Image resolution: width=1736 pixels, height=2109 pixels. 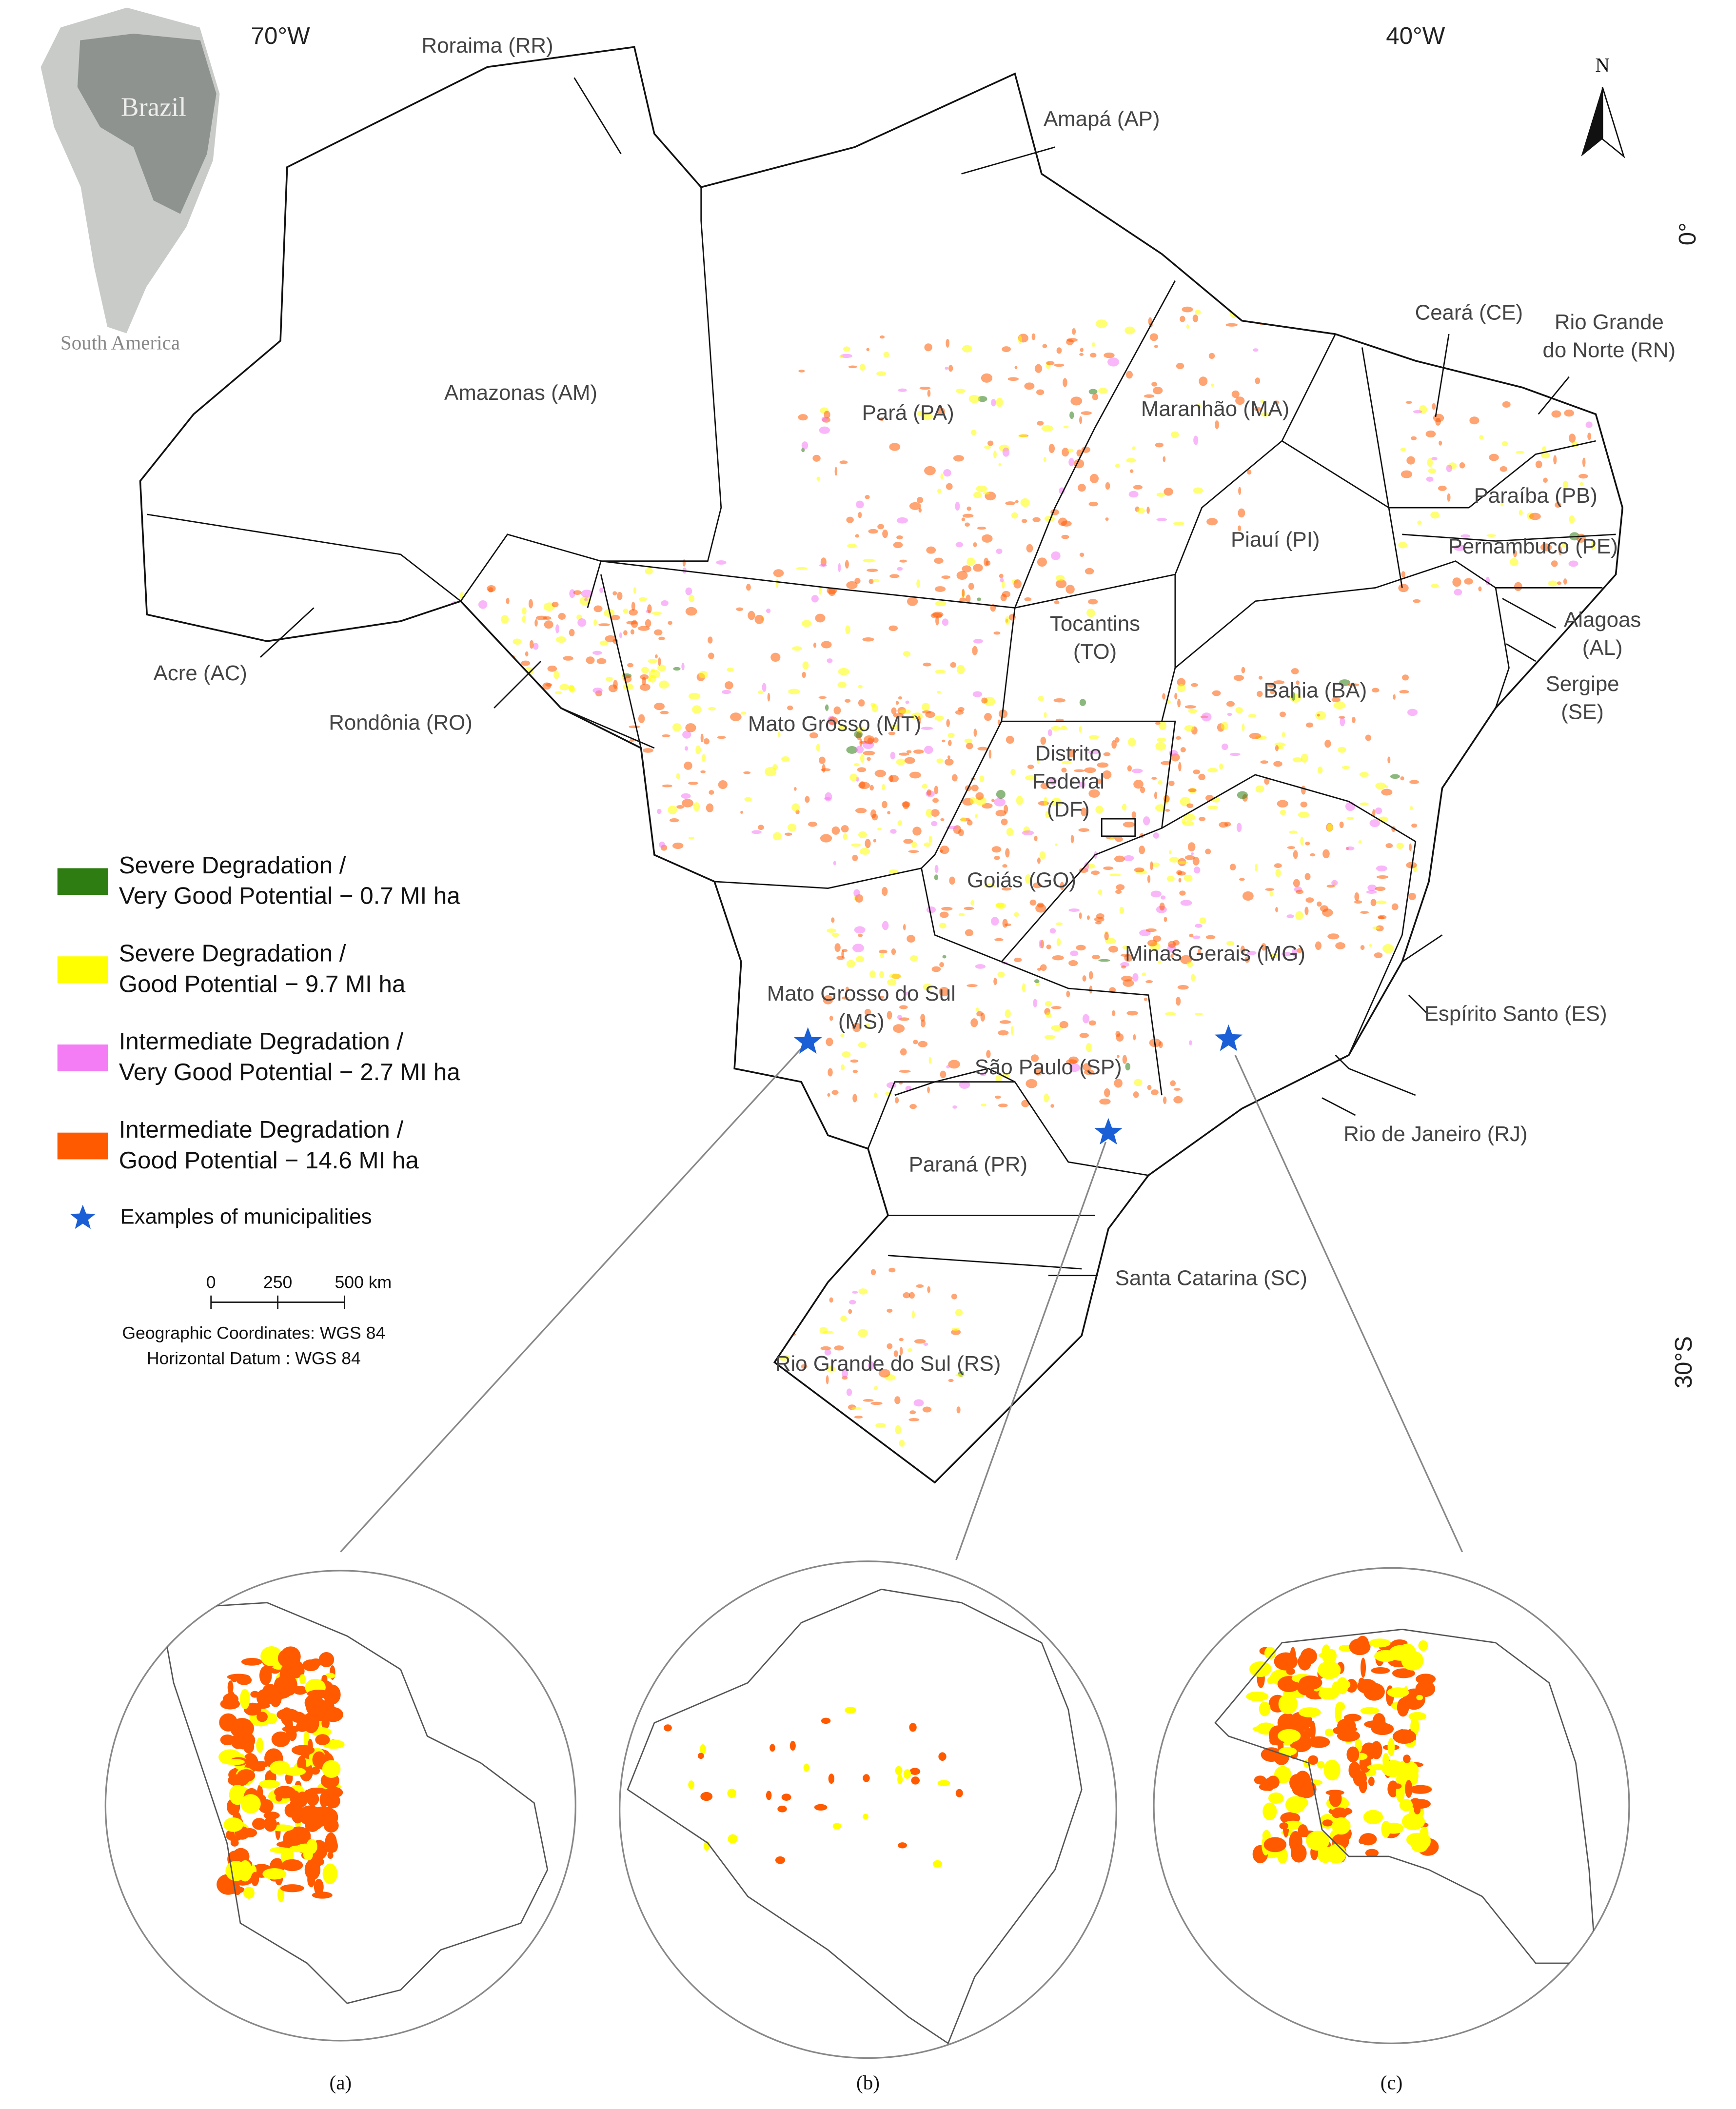 I want to click on state-label: Mato Grosso (MT), so click(x=834, y=724).